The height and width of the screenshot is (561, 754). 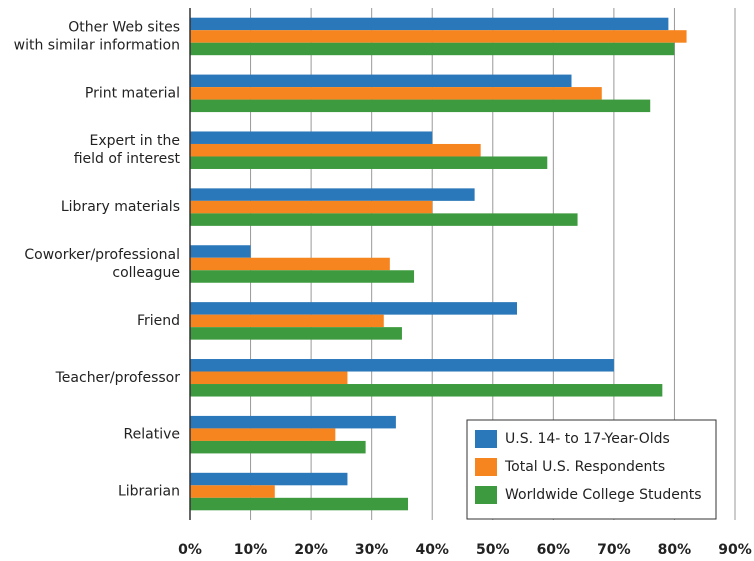 What do you see at coordinates (158, 321) in the screenshot?
I see `category-label: Friend` at bounding box center [158, 321].